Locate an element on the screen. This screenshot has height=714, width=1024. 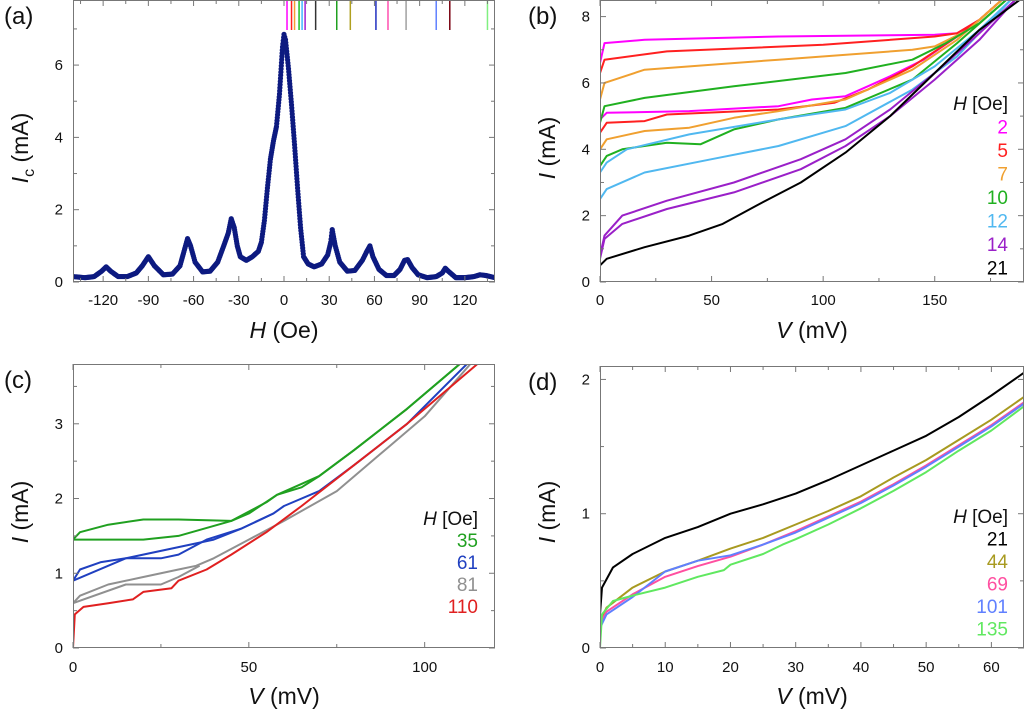
legend-entry: 81 is located at coordinates (467, 585).